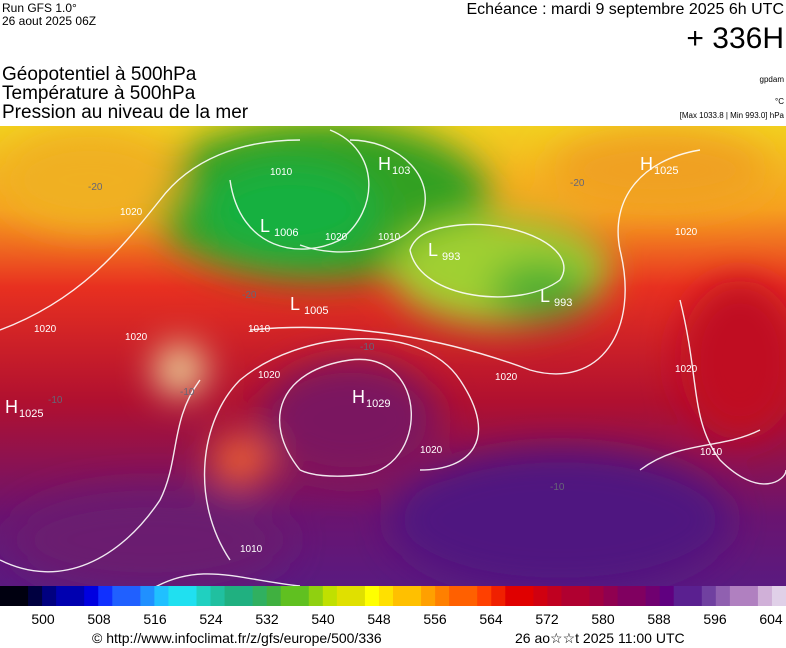  Describe the element at coordinates (39, 8) in the screenshot. I see `run-label: Run GFS 1.0°` at that location.